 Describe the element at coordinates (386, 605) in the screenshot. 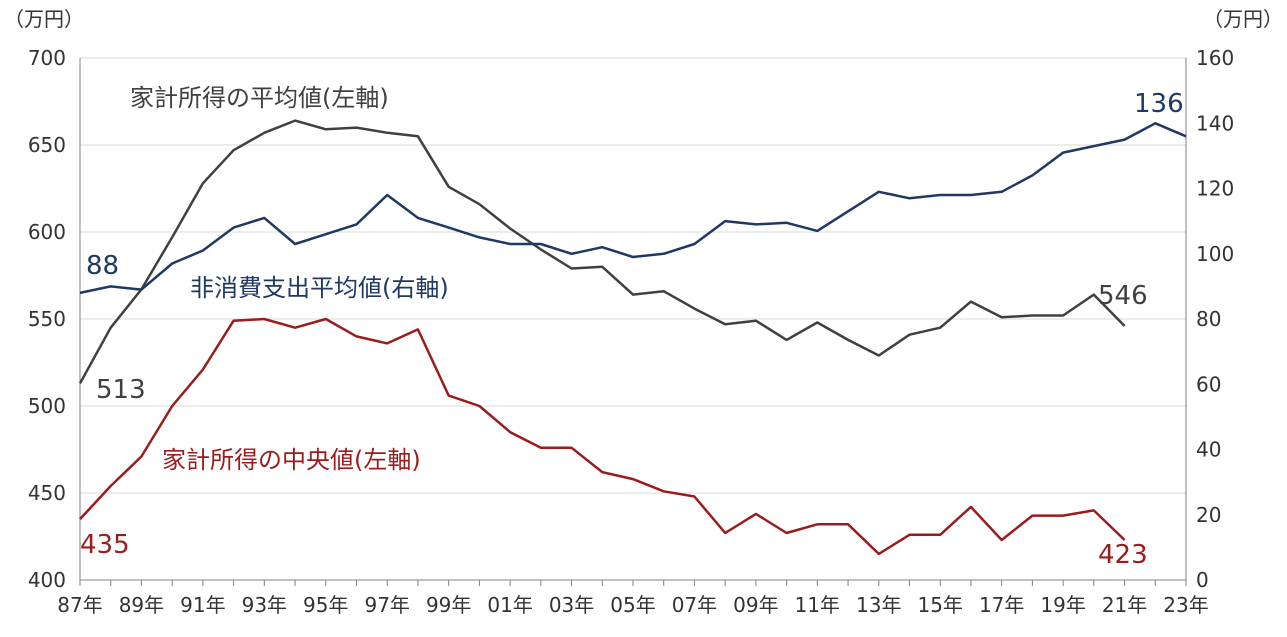

I see `x-tick-label: 97年` at that location.